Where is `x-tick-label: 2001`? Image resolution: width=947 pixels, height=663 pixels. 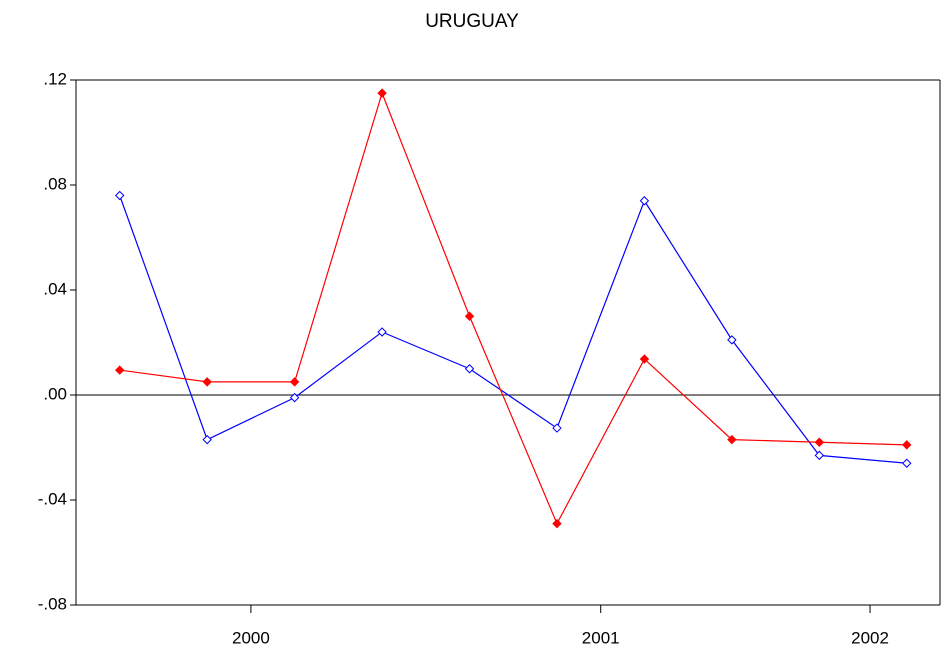 x-tick-label: 2001 is located at coordinates (601, 637).